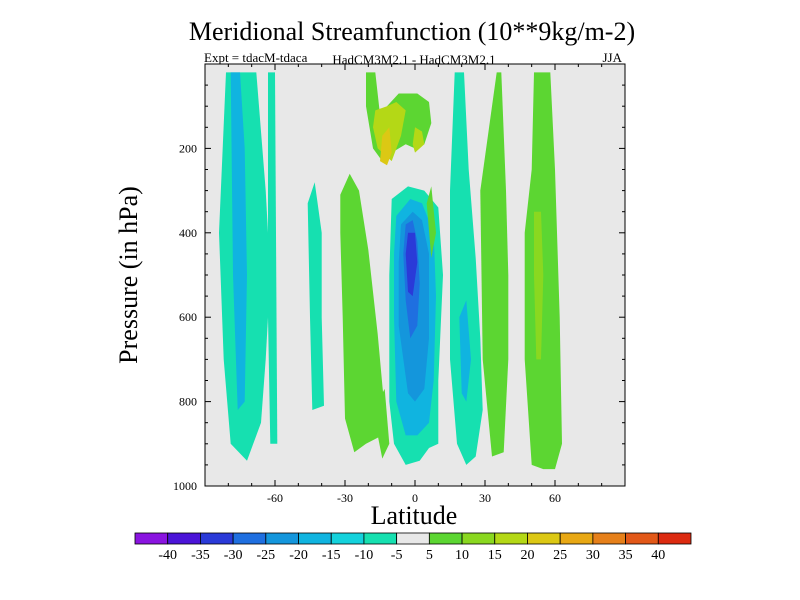  I want to click on y-tick-label: 400, so click(188, 233).